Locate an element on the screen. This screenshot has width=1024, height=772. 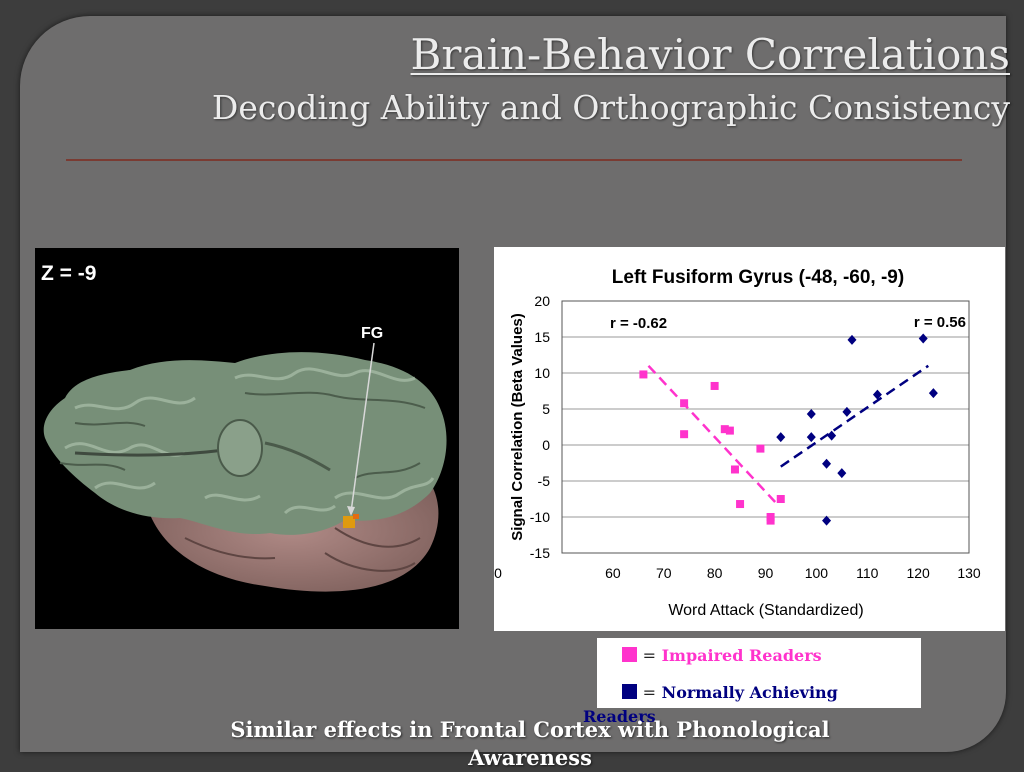
fg-activation-marker is located at coordinates (349, 522).